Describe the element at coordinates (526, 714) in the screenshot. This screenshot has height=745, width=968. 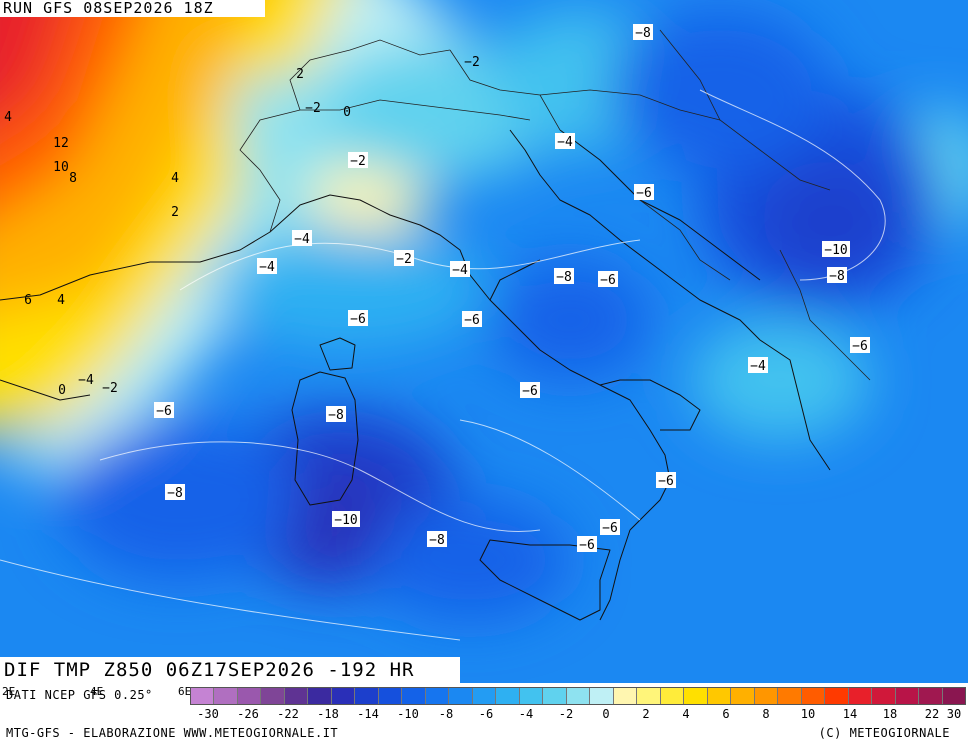
I see `color-scale-tick-label: -4` at that location.